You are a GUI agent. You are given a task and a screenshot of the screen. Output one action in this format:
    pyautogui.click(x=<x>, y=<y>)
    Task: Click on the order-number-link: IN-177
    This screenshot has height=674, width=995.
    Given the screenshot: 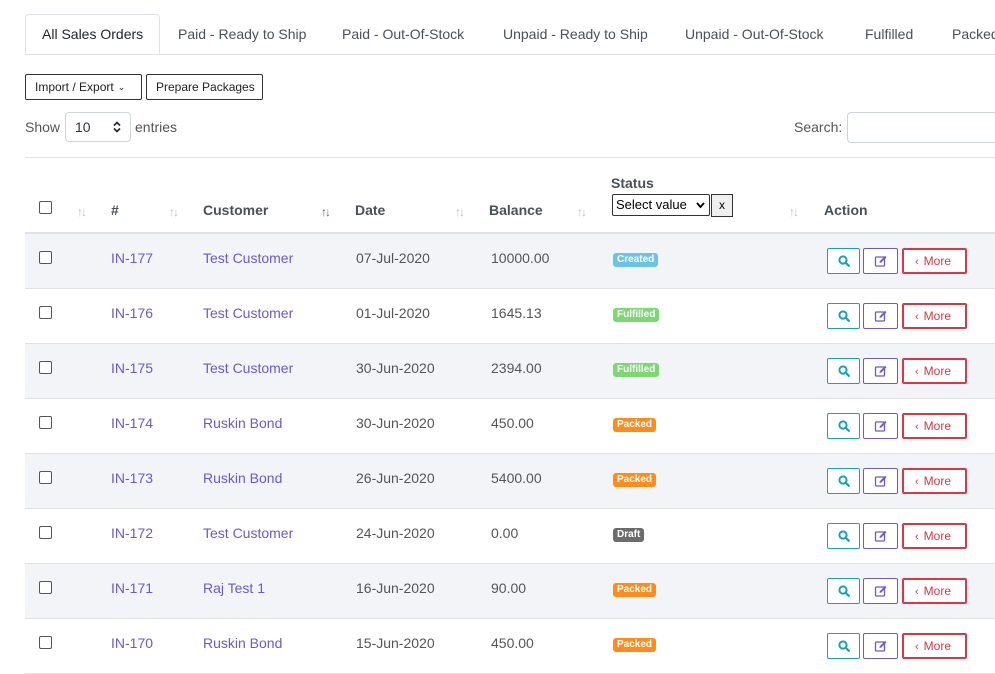 What is the action you would take?
    pyautogui.click(x=132, y=258)
    